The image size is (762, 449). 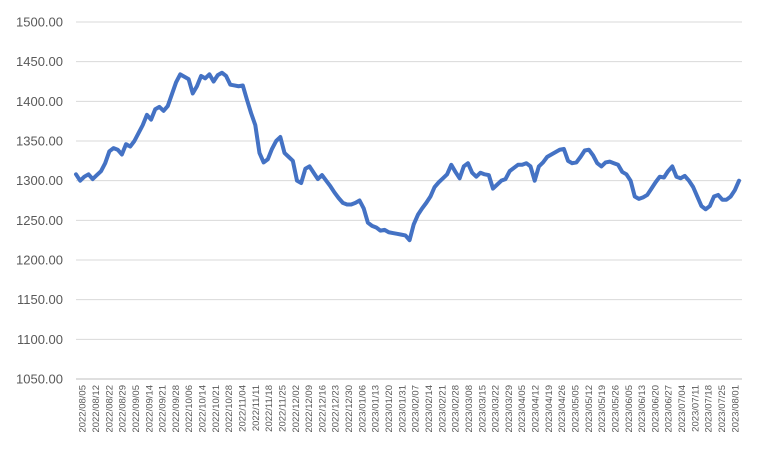 I want to click on x-tick-label: 2022/12/23, so click(x=336, y=409).